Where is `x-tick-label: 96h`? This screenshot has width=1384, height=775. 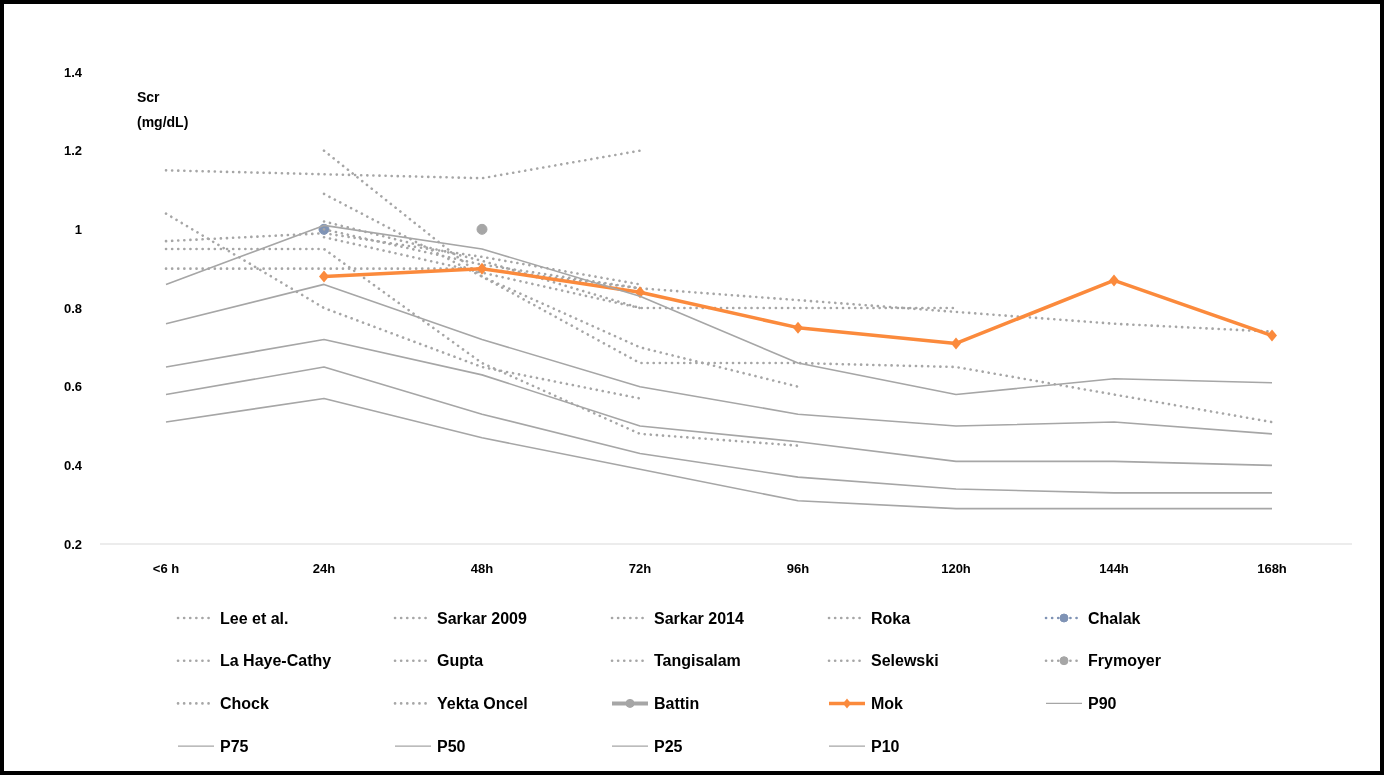
x-tick-label: 96h is located at coordinates (798, 568).